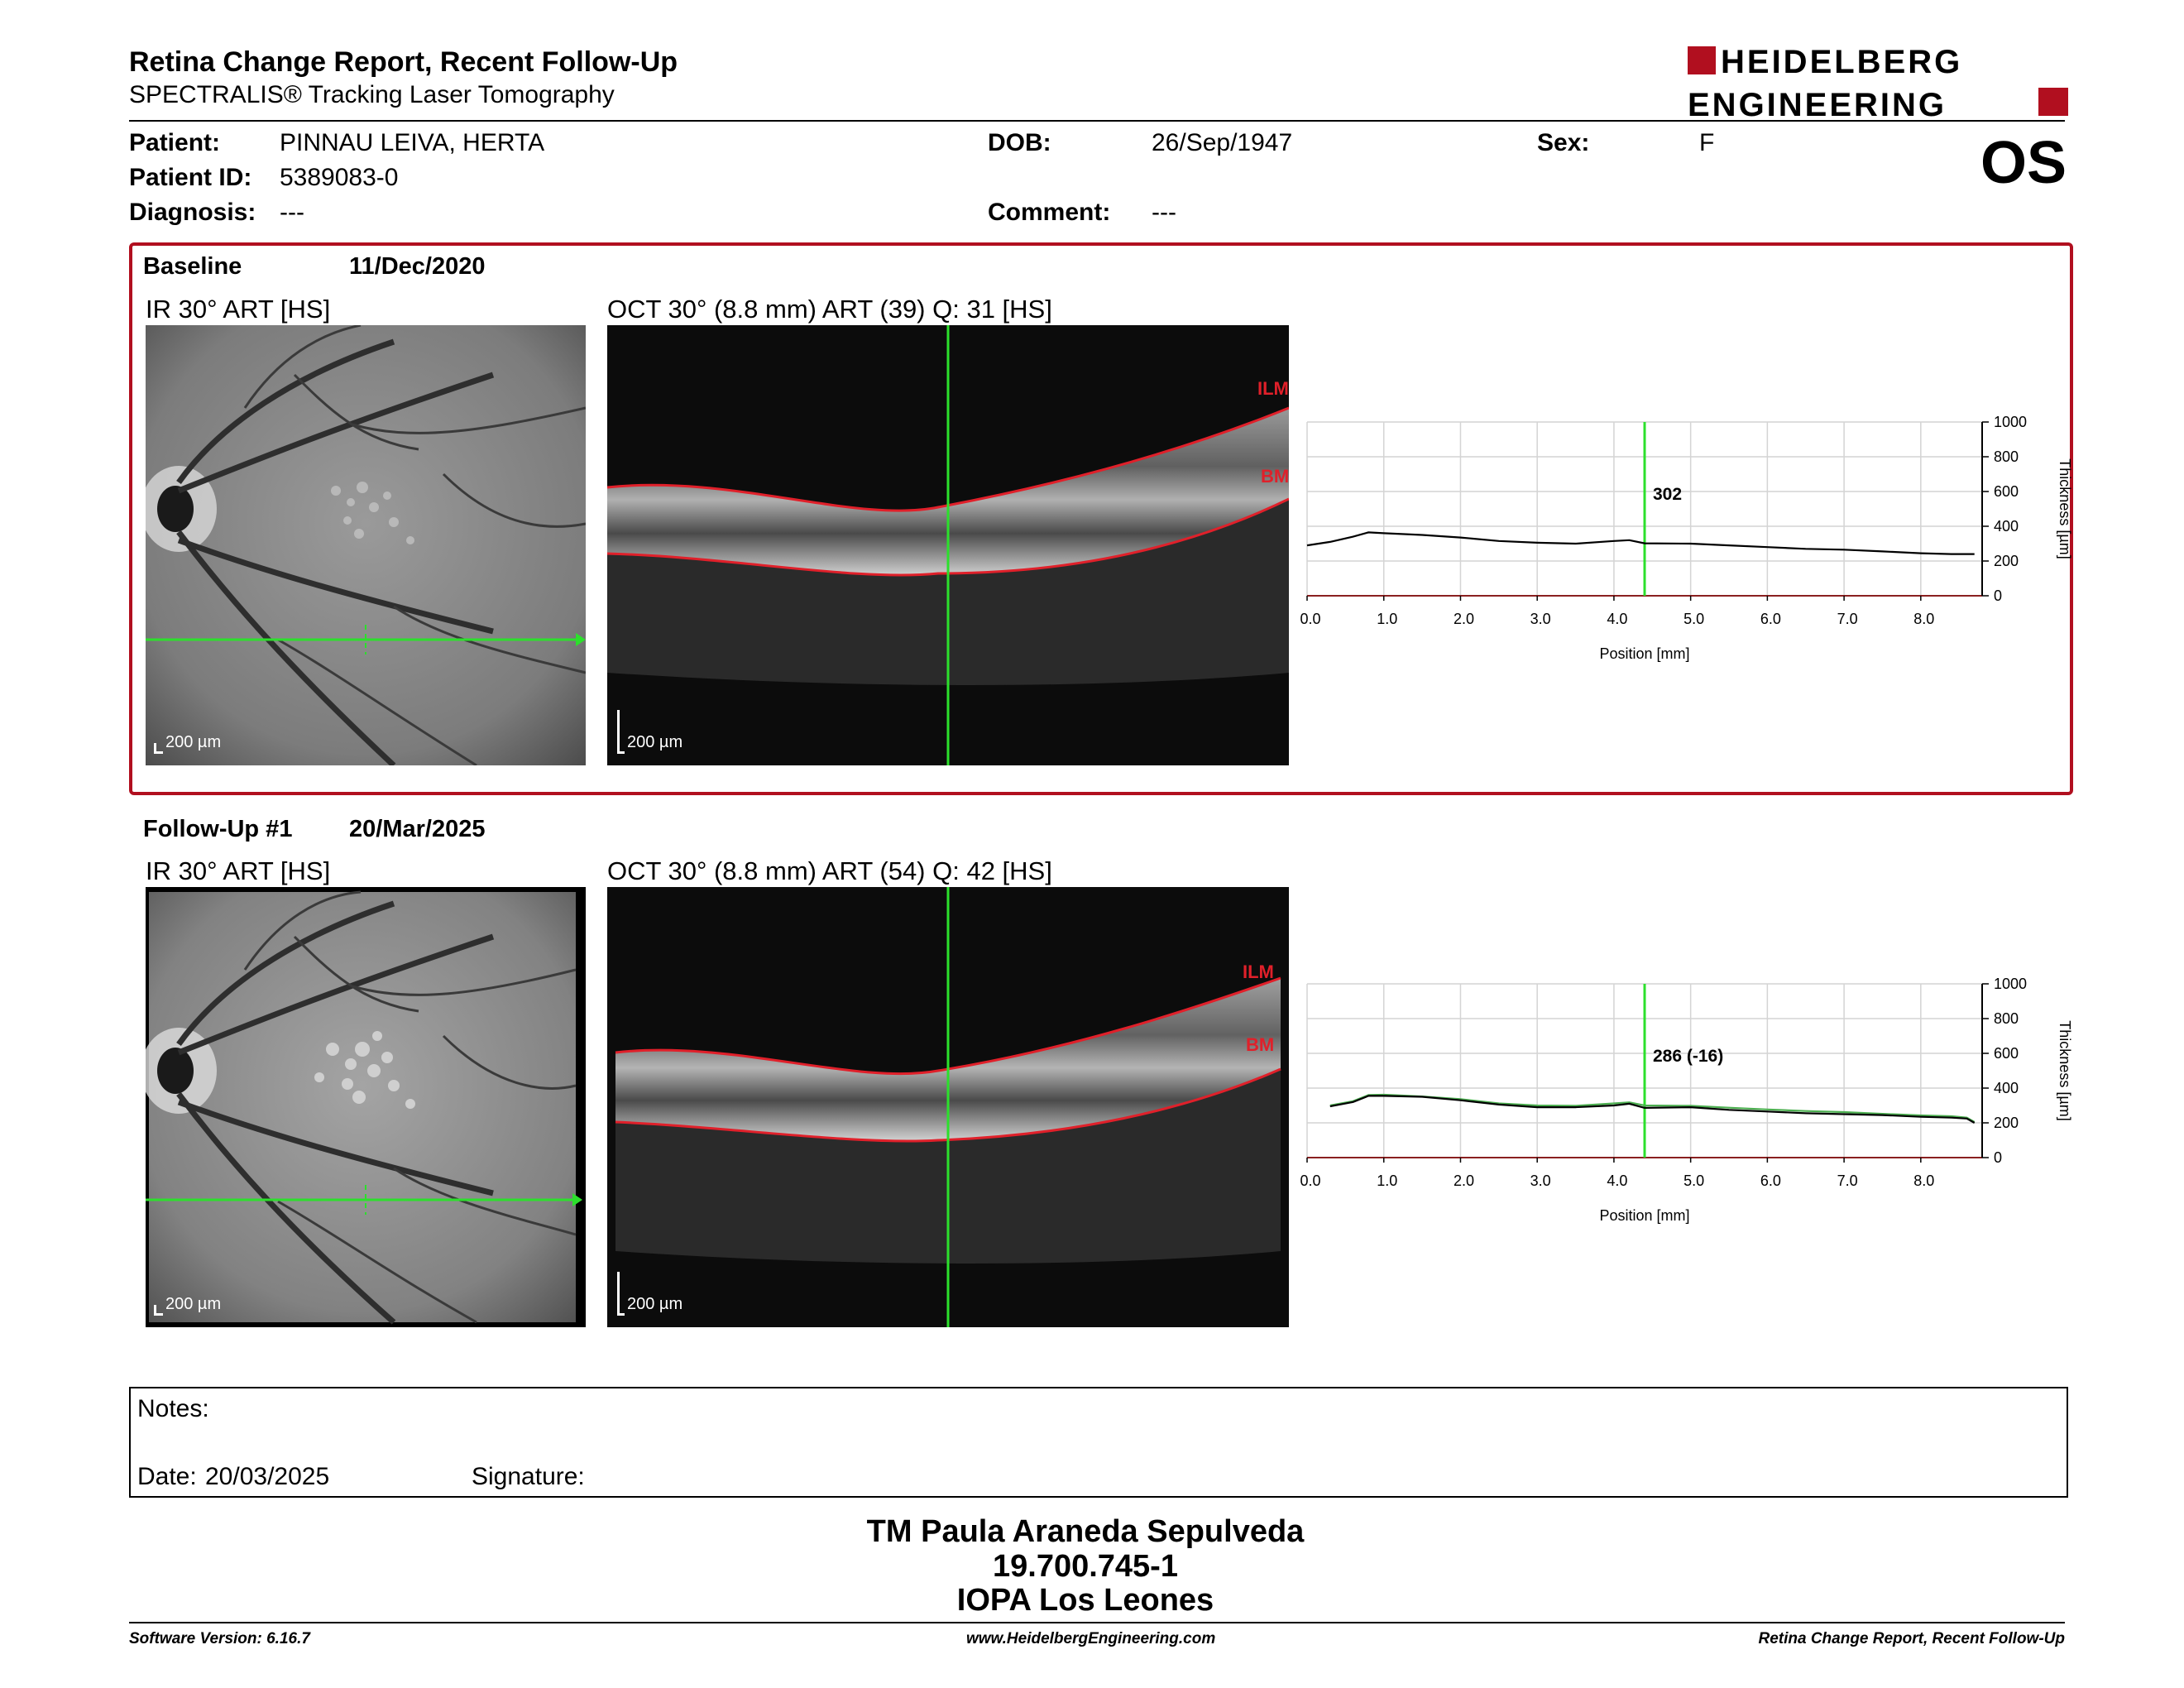  Describe the element at coordinates (1817, 104) in the screenshot. I see `svg-text: ENGINEERING` at that location.